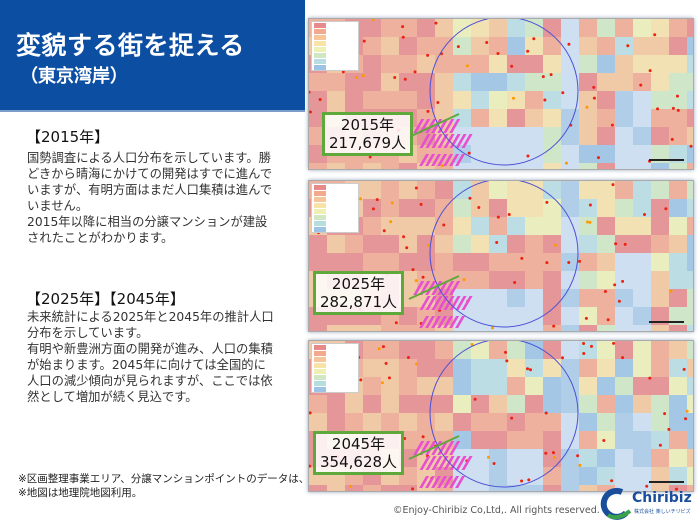 This screenshot has height=525, width=700. I want to click on page-title: 変貌する街を捉える, so click(130, 45).